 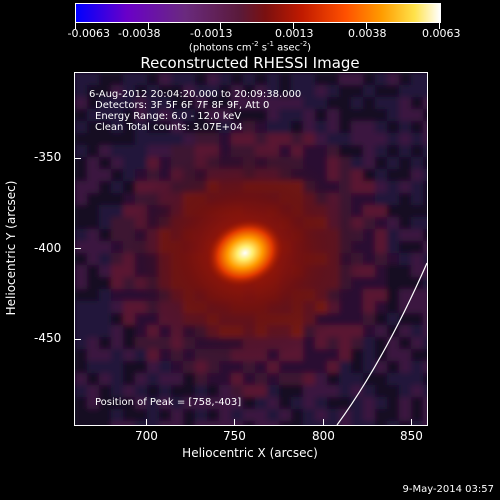 I want to click on y-tick-mark, so click(x=78, y=248).